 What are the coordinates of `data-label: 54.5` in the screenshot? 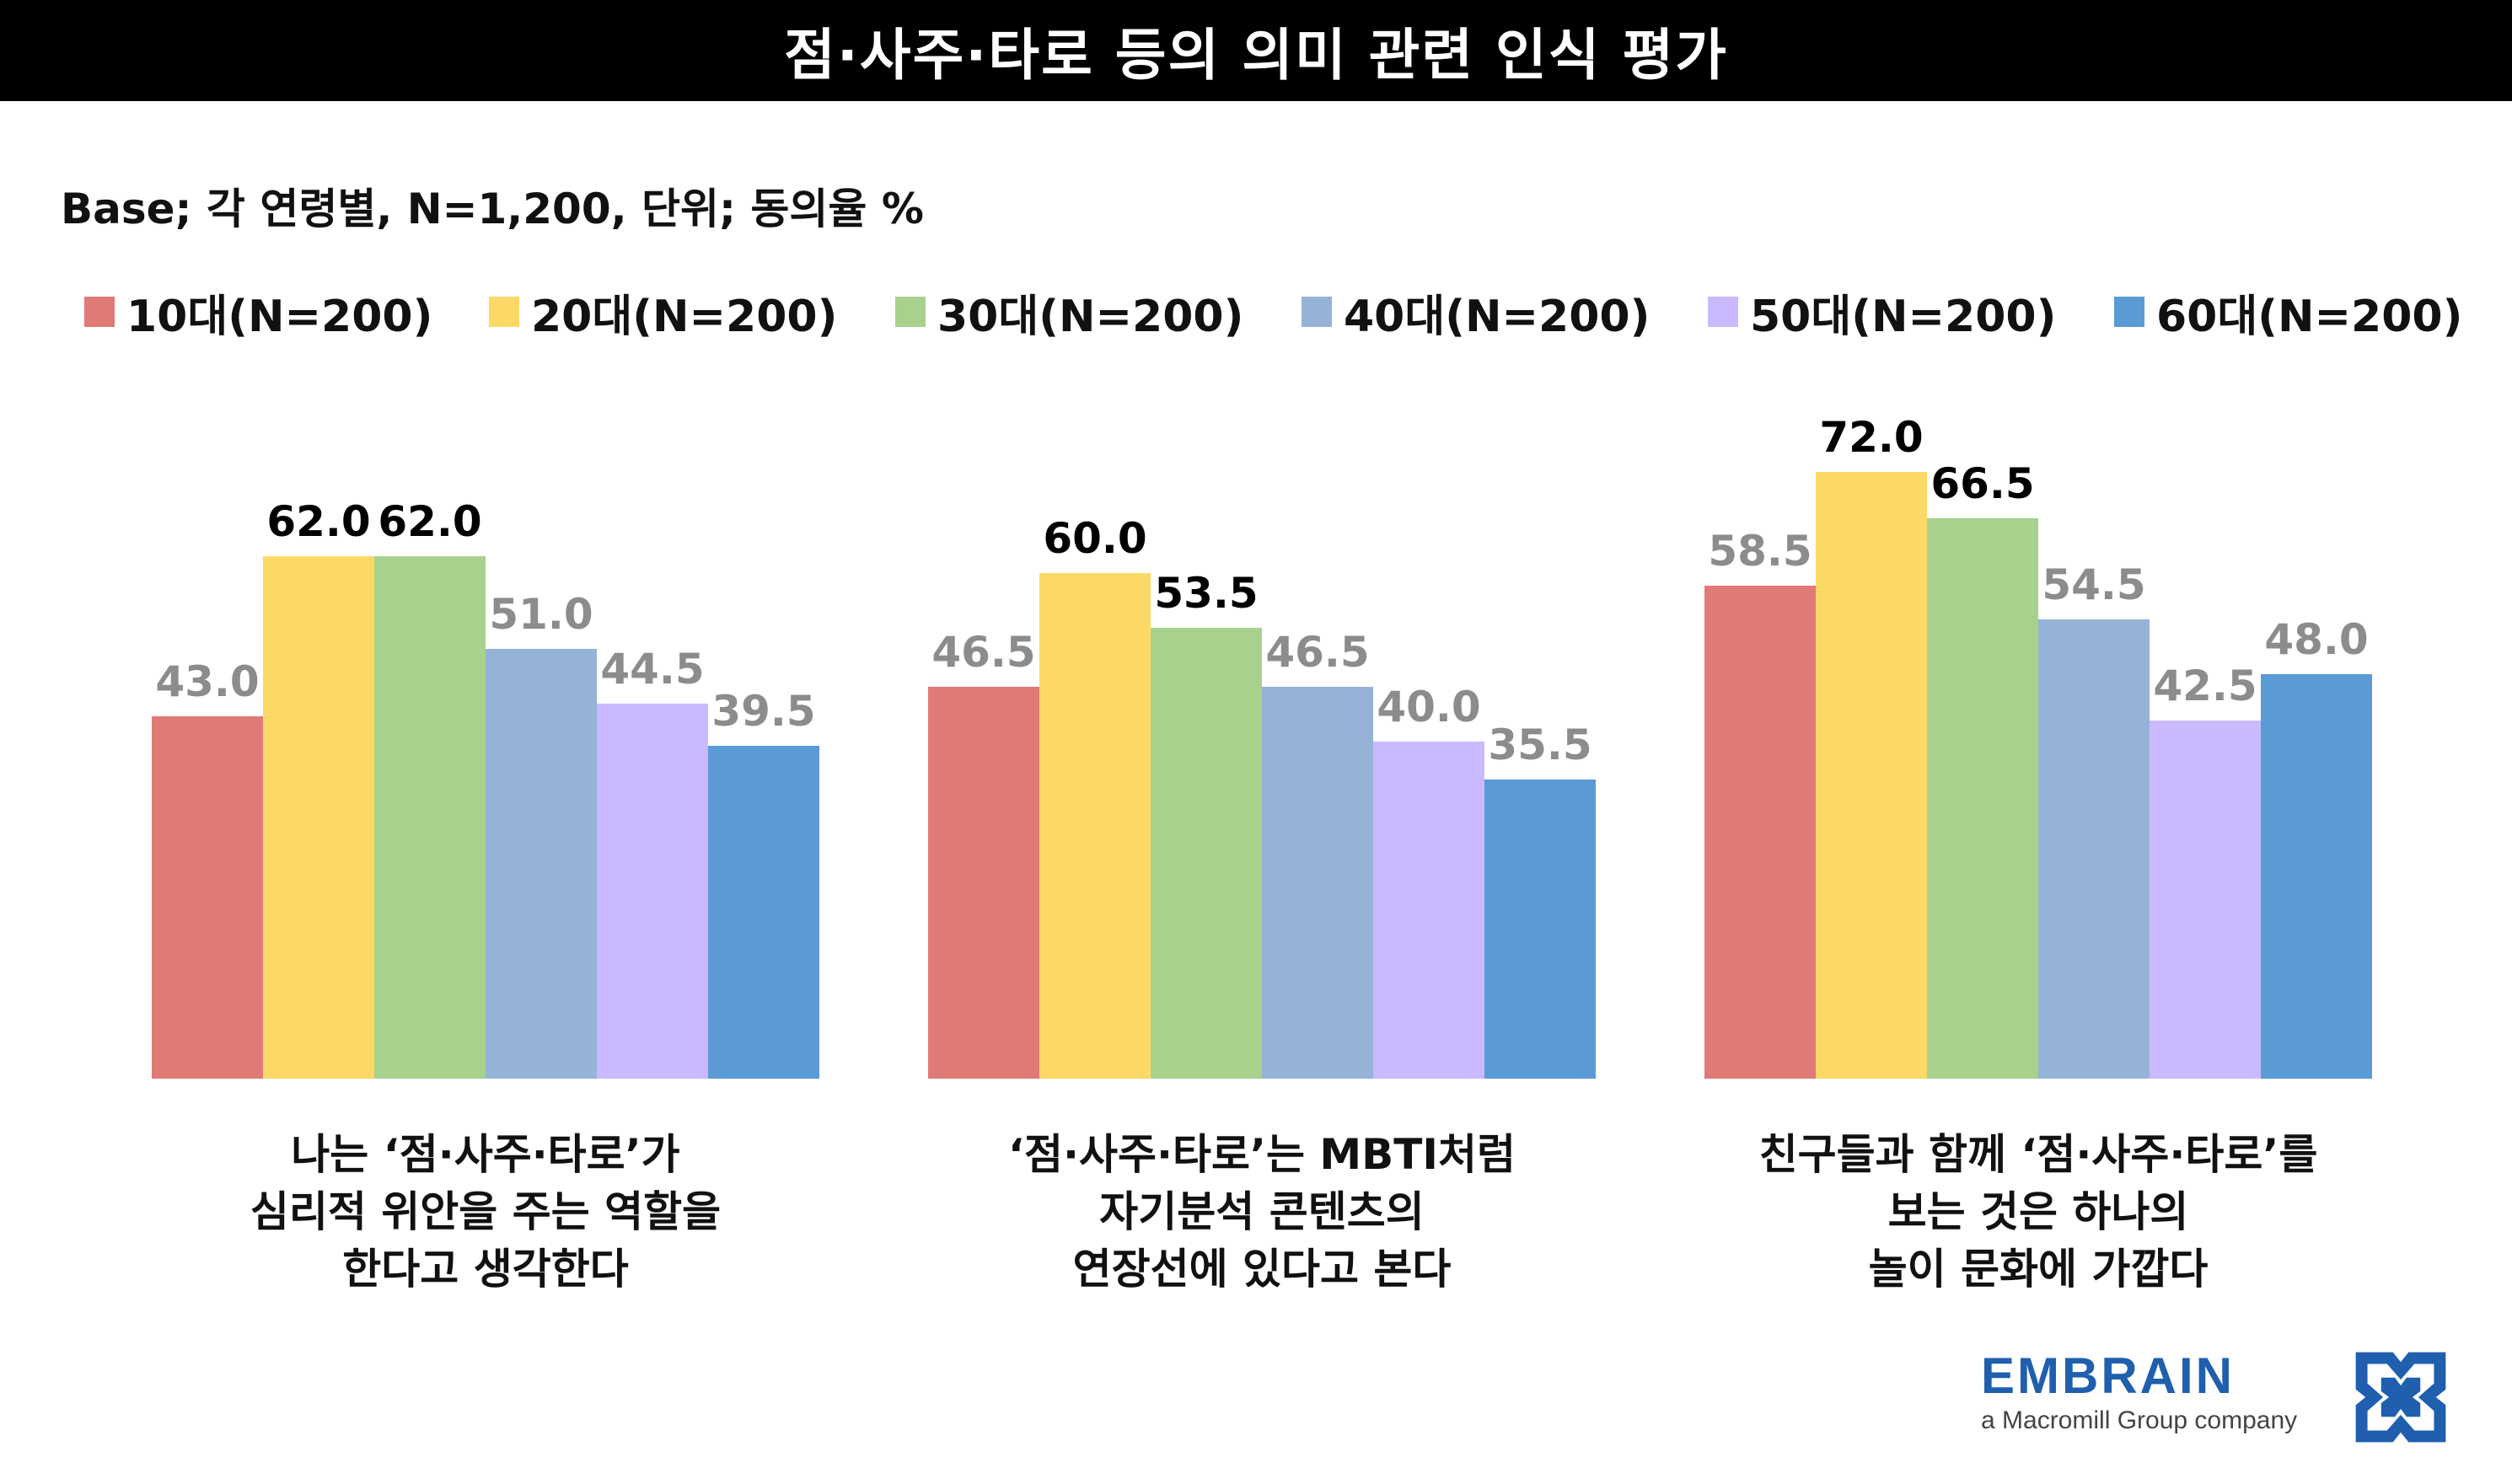 It's located at (2094, 585).